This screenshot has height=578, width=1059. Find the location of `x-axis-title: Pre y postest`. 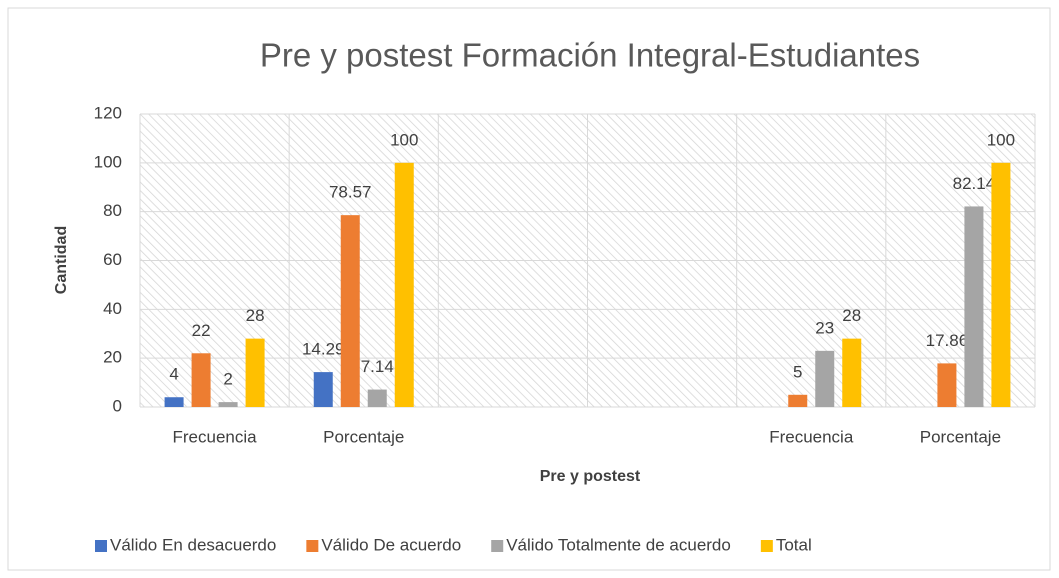

x-axis-title: Pre y postest is located at coordinates (590, 476).